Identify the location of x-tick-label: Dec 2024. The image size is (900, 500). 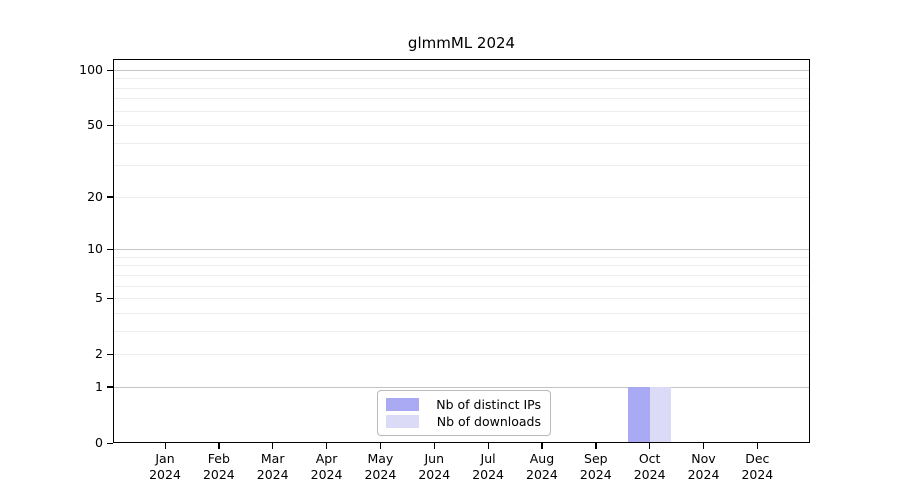
(757, 467).